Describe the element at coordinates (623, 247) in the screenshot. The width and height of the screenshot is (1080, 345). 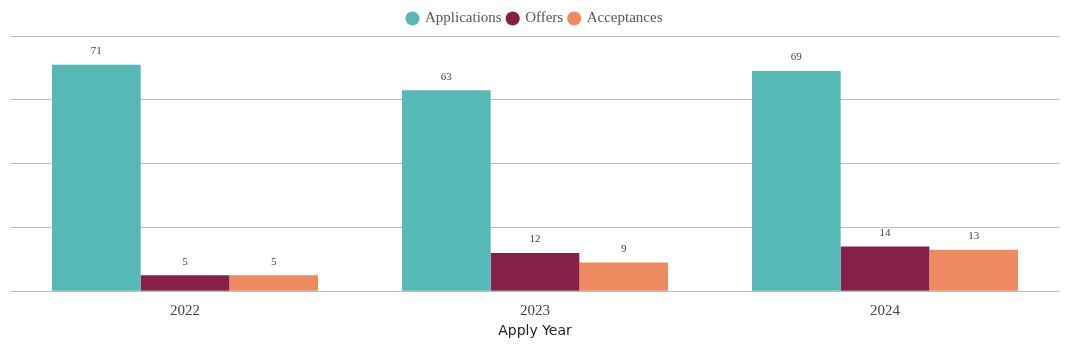
I see `data-label: 9` at that location.